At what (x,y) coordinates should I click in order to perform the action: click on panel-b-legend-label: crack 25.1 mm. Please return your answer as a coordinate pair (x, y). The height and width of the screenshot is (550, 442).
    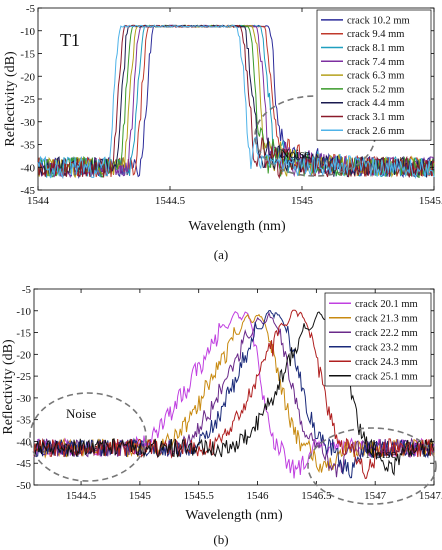
    Looking at the image, I should click on (386, 376).